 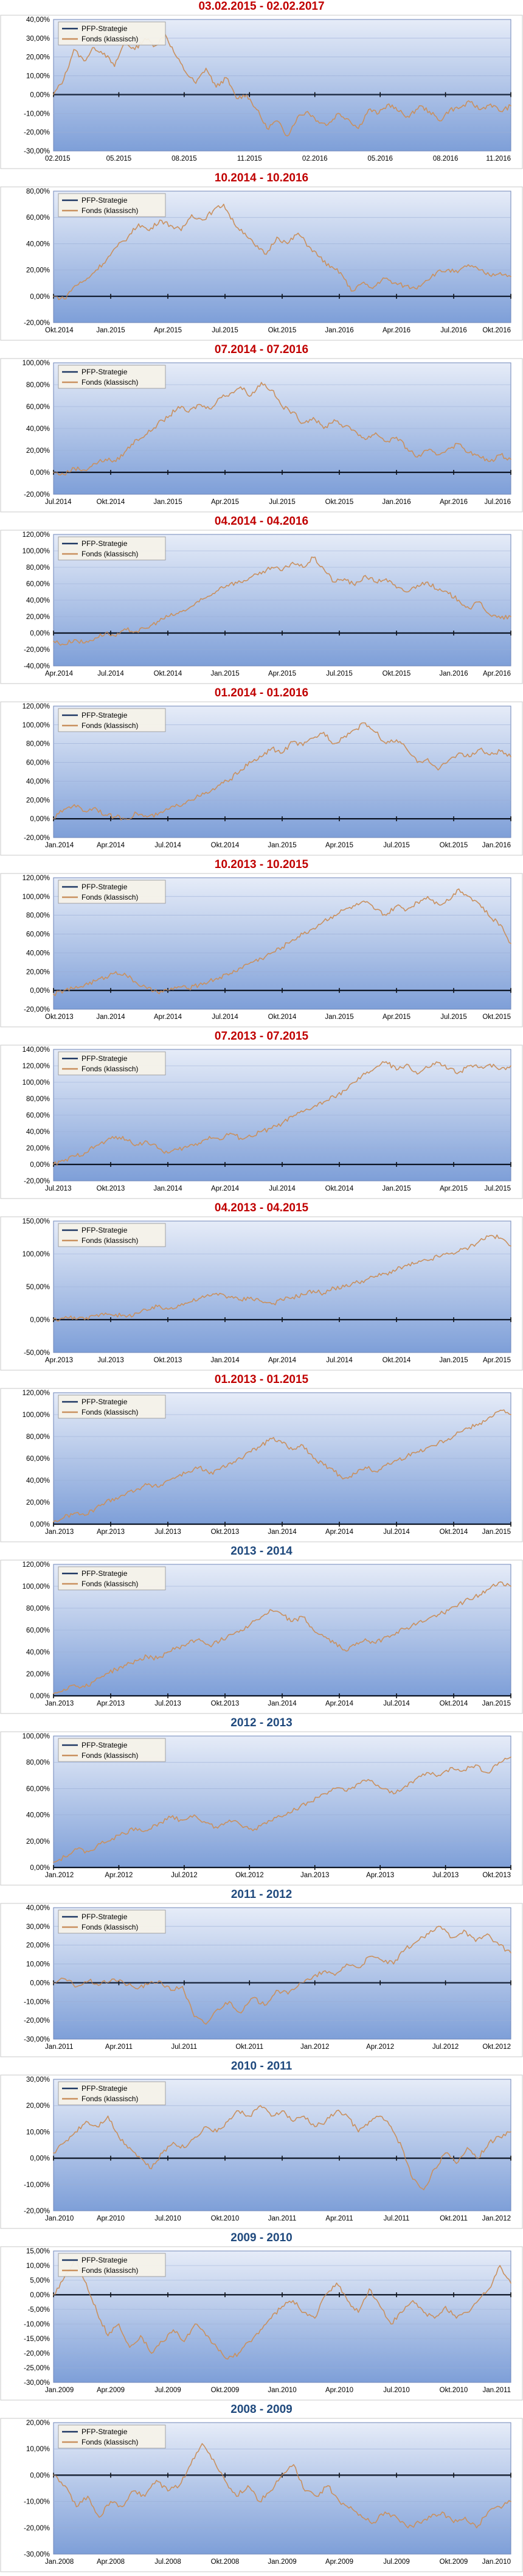 I want to click on x-tick-label: Jan.2014, so click(x=60, y=845).